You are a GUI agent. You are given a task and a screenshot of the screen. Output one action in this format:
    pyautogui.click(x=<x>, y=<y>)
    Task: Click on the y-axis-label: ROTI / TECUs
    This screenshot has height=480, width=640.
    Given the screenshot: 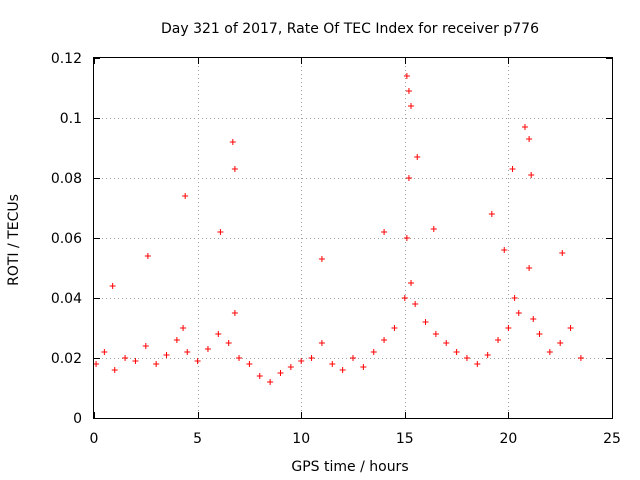 What is the action you would take?
    pyautogui.click(x=14, y=240)
    